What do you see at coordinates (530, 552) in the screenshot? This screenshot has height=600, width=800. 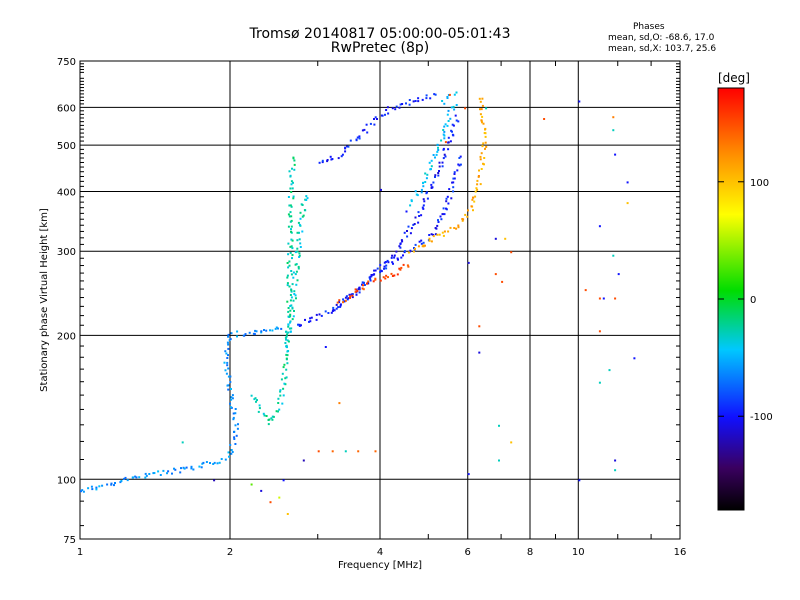 I see `x-tick-label: 8` at bounding box center [530, 552].